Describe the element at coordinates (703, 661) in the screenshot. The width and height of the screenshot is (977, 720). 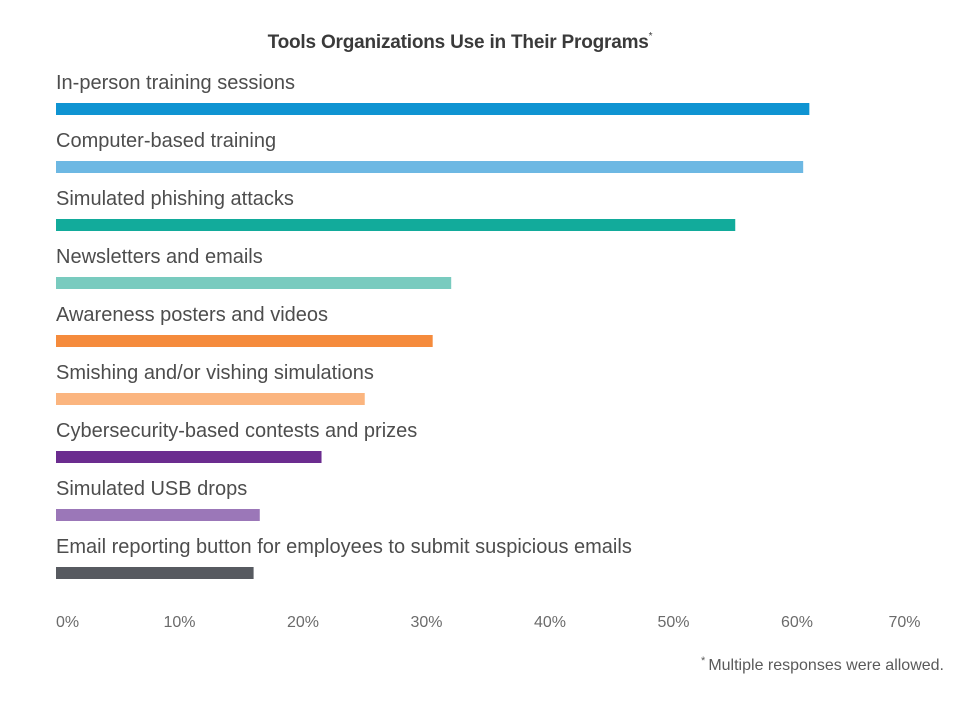
I see `footnote-asterisk: *` at that location.